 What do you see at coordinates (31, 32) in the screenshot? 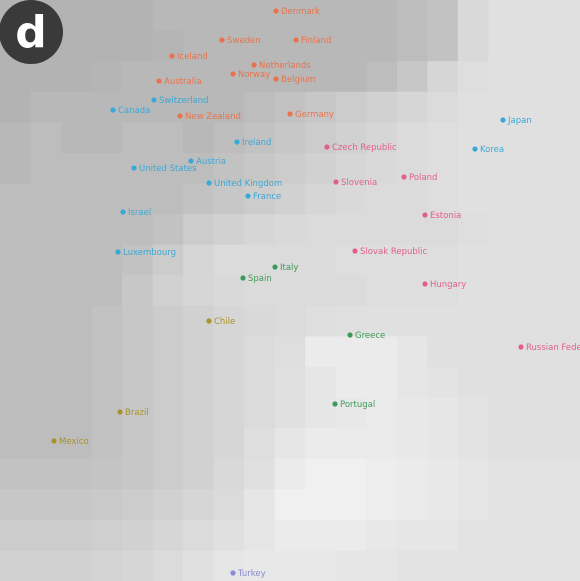
I see `panel-letter: d` at bounding box center [31, 32].